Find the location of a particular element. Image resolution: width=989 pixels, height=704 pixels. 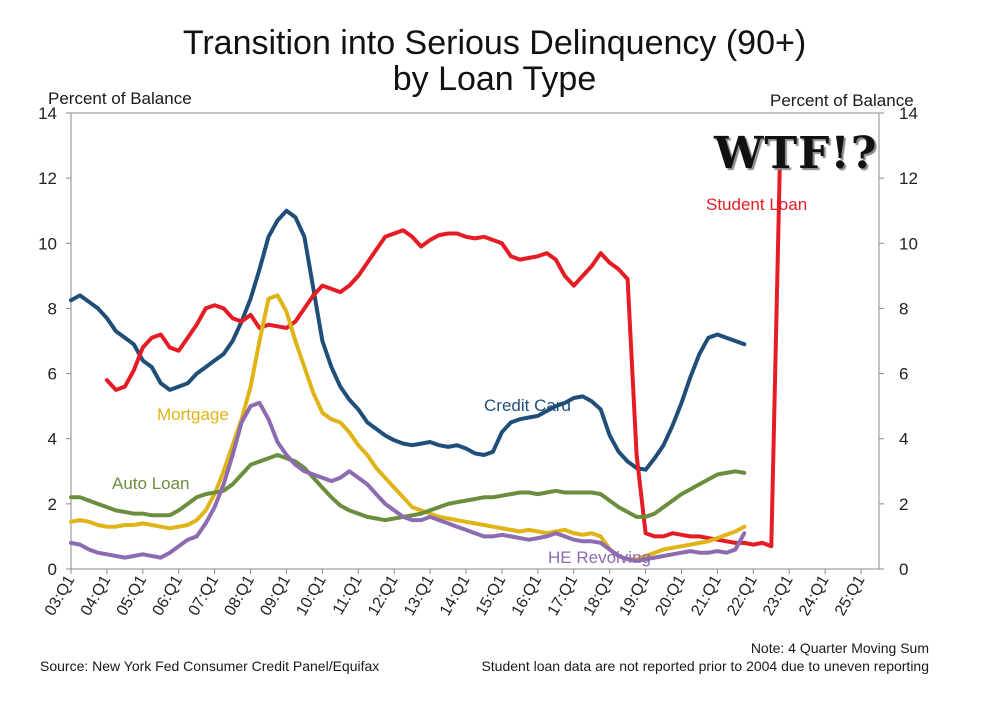

wtf-annotation: WTF!? is located at coordinates (796, 153).